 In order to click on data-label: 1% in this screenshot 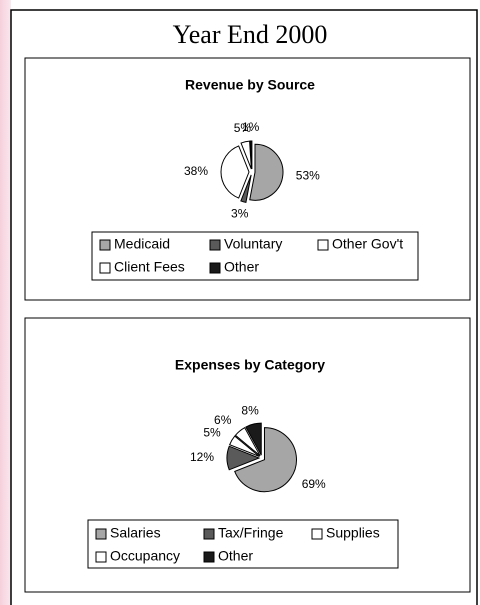, I will do `click(251, 127)`.